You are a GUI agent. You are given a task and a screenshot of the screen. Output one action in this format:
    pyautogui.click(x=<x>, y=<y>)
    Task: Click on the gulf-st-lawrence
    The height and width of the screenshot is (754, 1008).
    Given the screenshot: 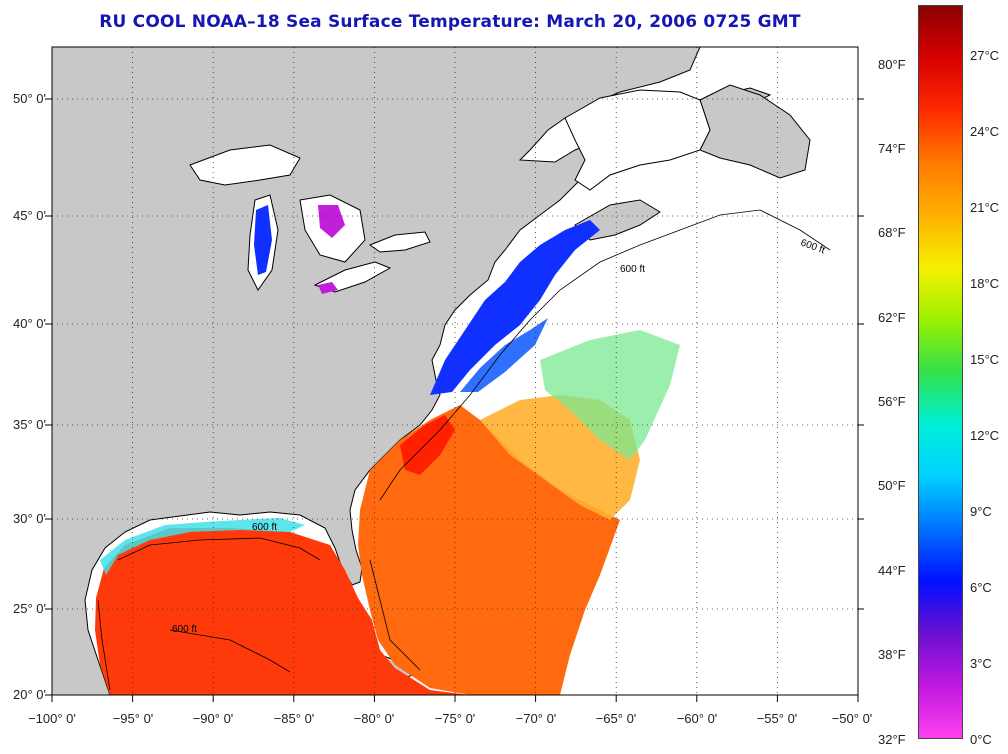 What is the action you would take?
    pyautogui.click(x=637, y=140)
    